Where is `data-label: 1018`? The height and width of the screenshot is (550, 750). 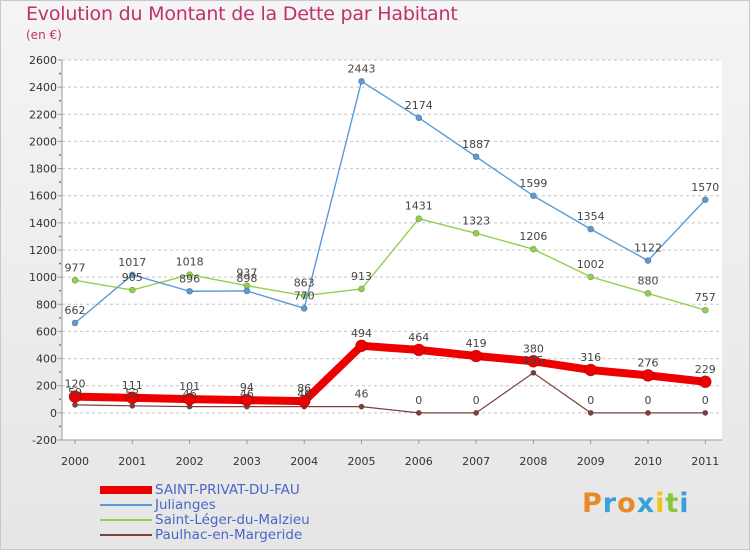
data-label: 1018 is located at coordinates (190, 262).